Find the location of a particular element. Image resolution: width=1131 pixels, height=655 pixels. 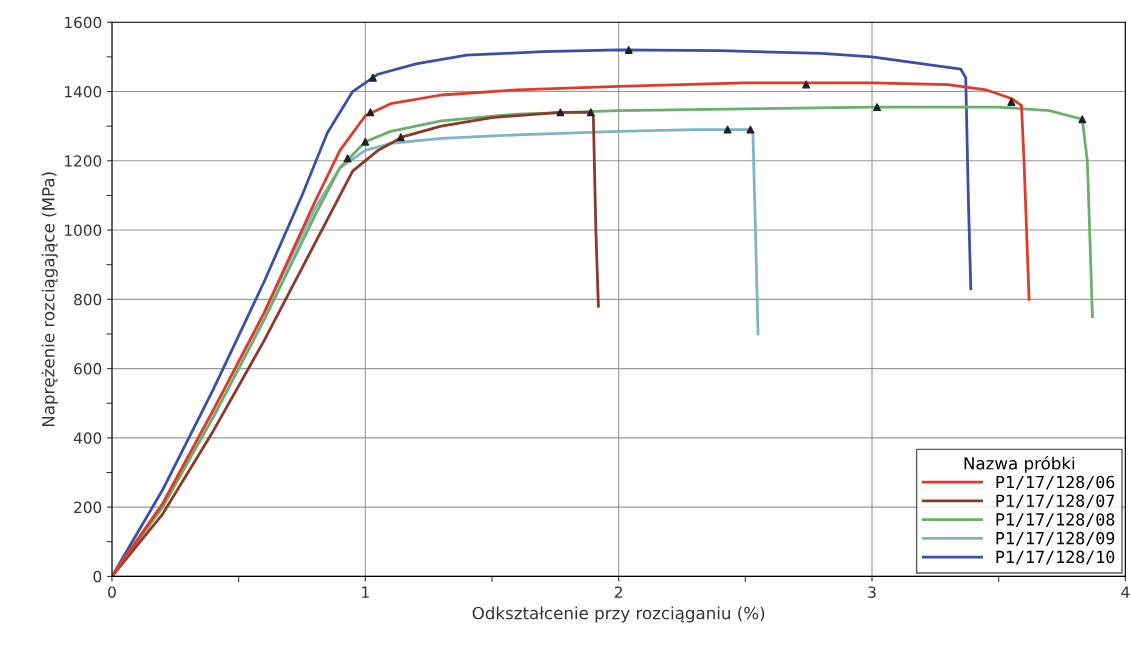

x-tick-label: 2 is located at coordinates (618, 592).